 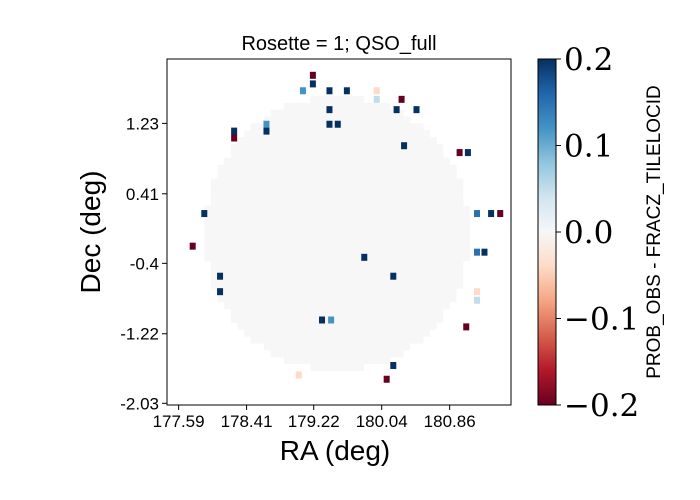 I want to click on colorbar-tick-label: 0.0, so click(x=588, y=233).